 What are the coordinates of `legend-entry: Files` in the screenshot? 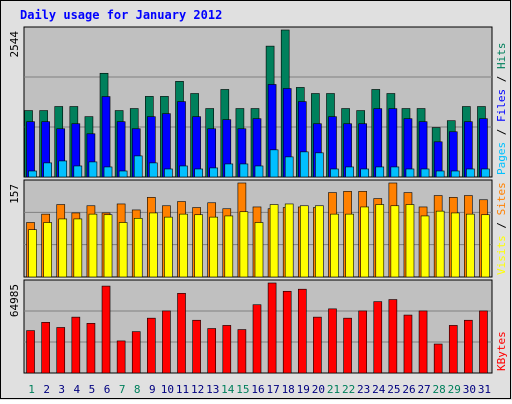 It's located at (501, 105).